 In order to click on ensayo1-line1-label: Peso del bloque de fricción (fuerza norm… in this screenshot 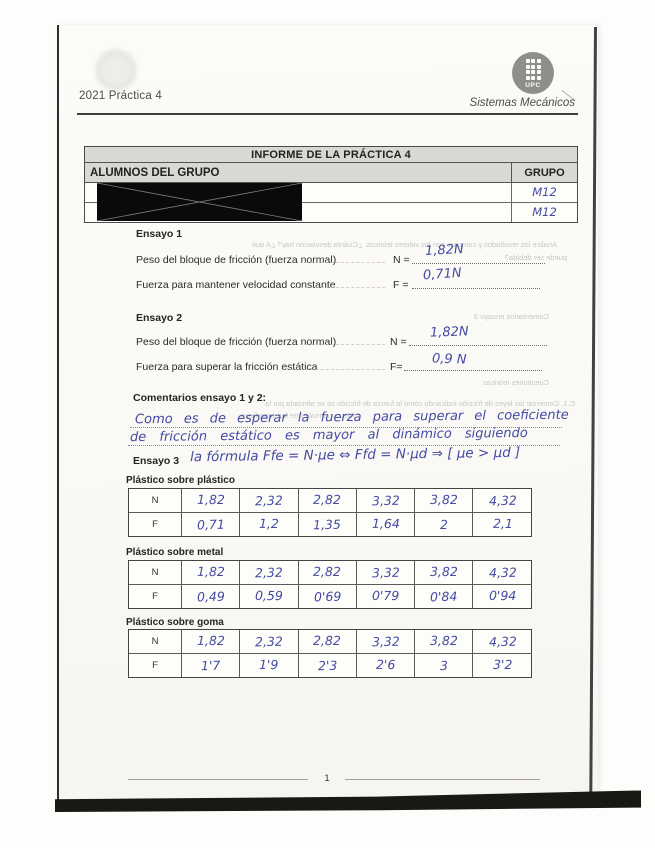, I will do `click(236, 260)`.